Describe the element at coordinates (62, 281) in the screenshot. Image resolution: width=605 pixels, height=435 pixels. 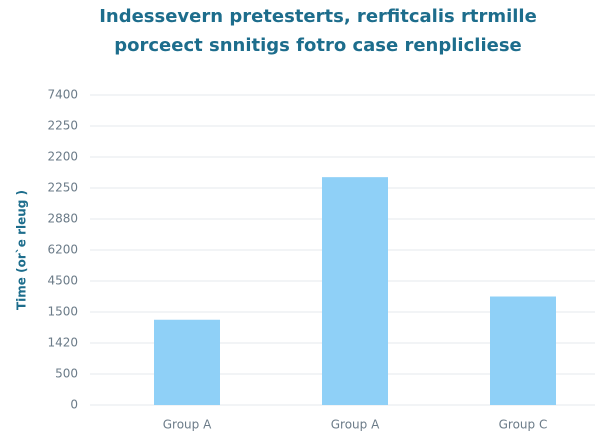
I see `y-tick-label: 4500` at that location.